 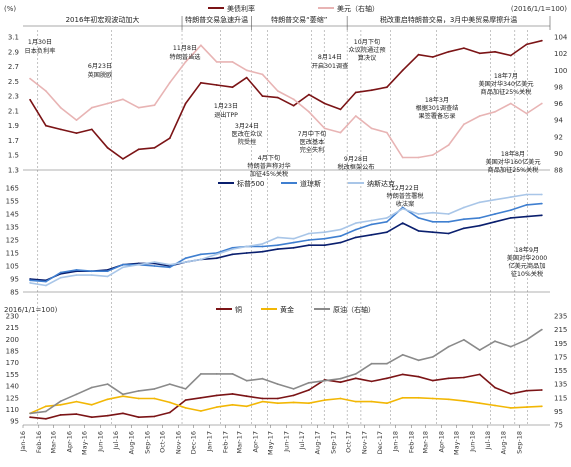 I want to click on annotation-text: 美国对华340亿美元, so click(x=505, y=84).